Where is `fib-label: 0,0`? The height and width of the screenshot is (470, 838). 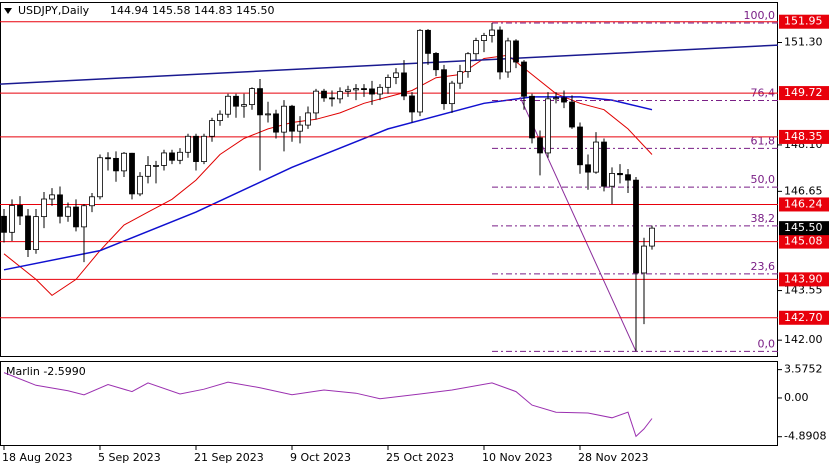 fib-label: 0,0 is located at coordinates (767, 343).